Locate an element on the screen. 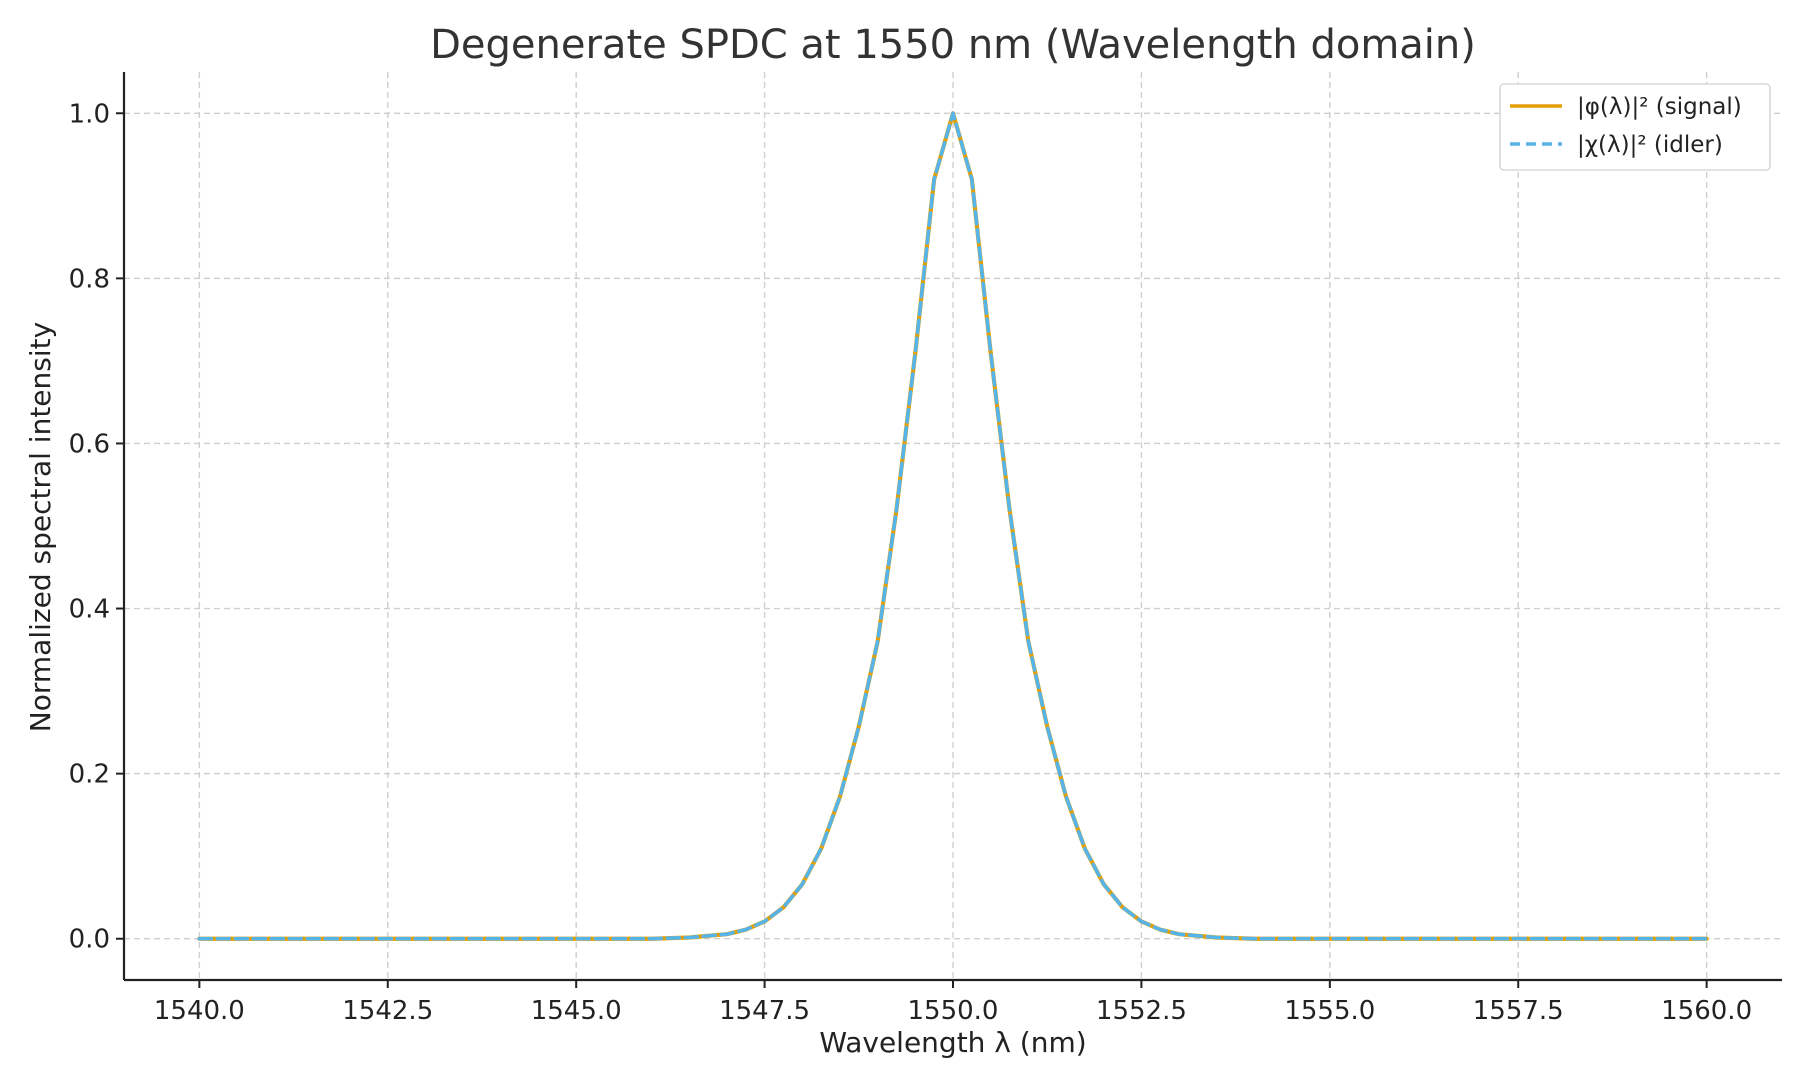 This screenshot has width=1800, height=1080. y-tick-label: 1.0 is located at coordinates (89, 114).